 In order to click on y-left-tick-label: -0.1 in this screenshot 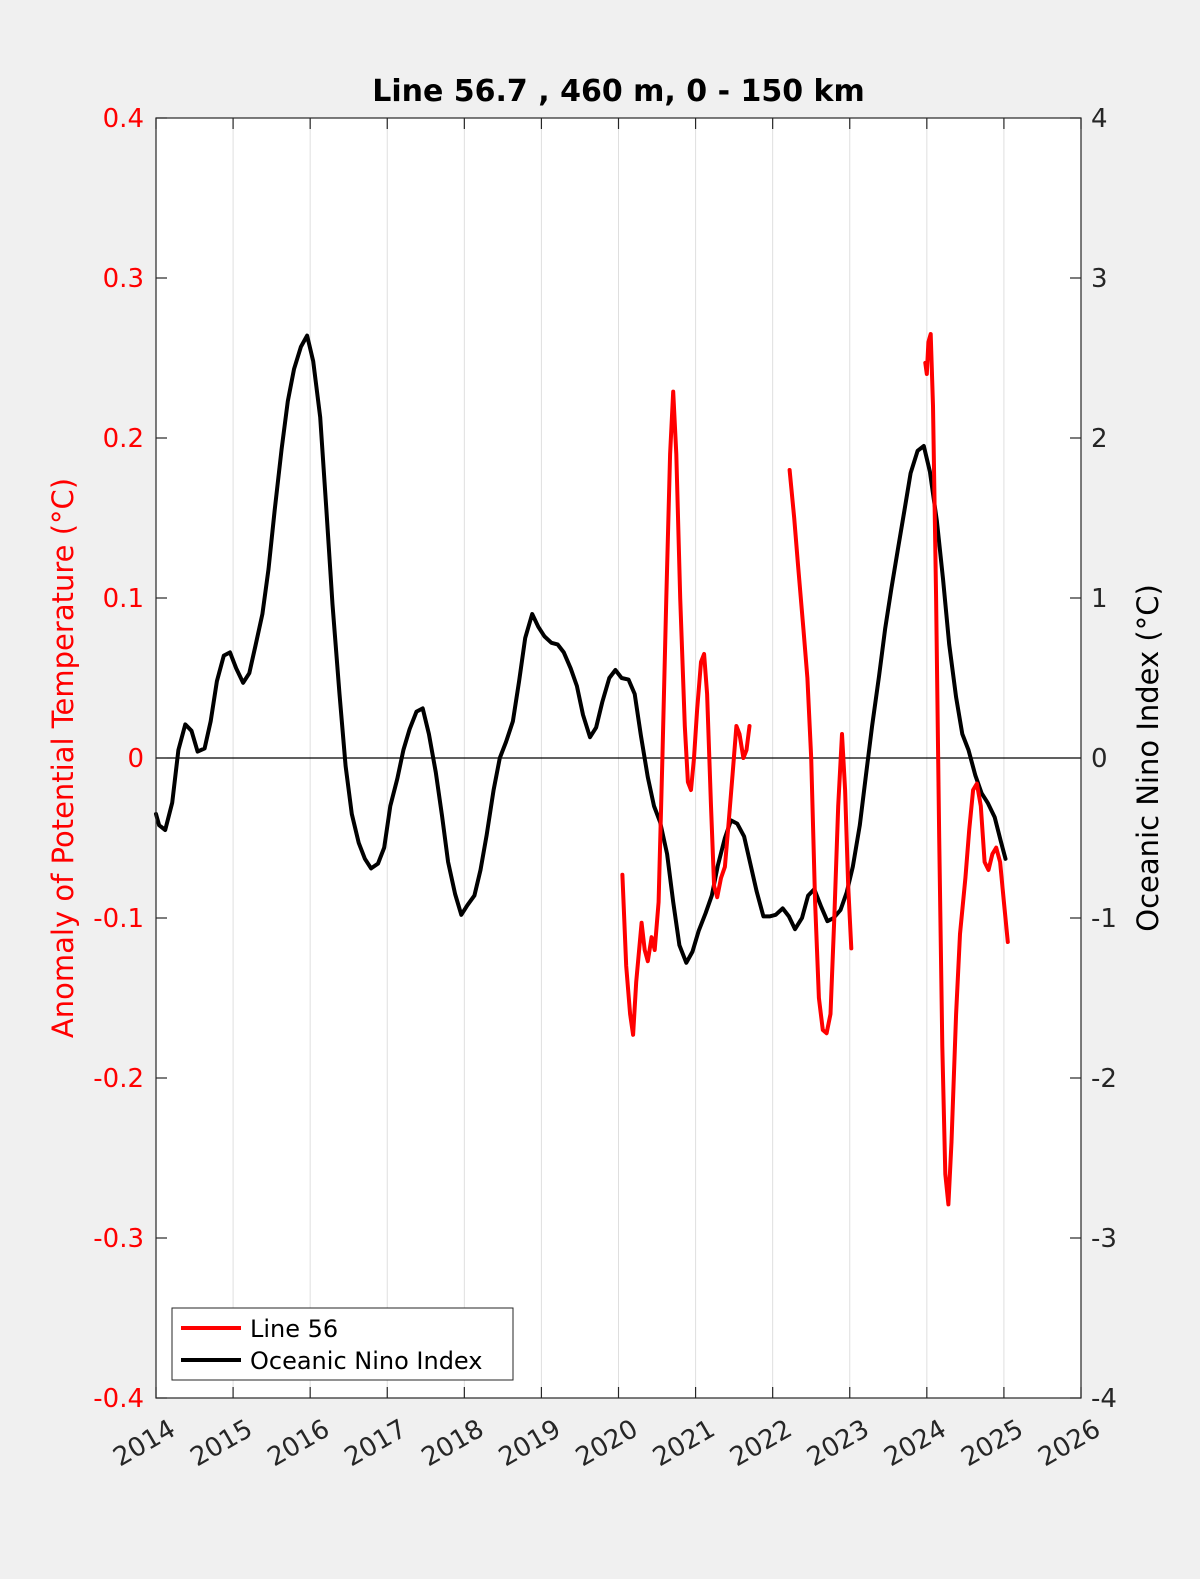, I will do `click(118, 919)`.